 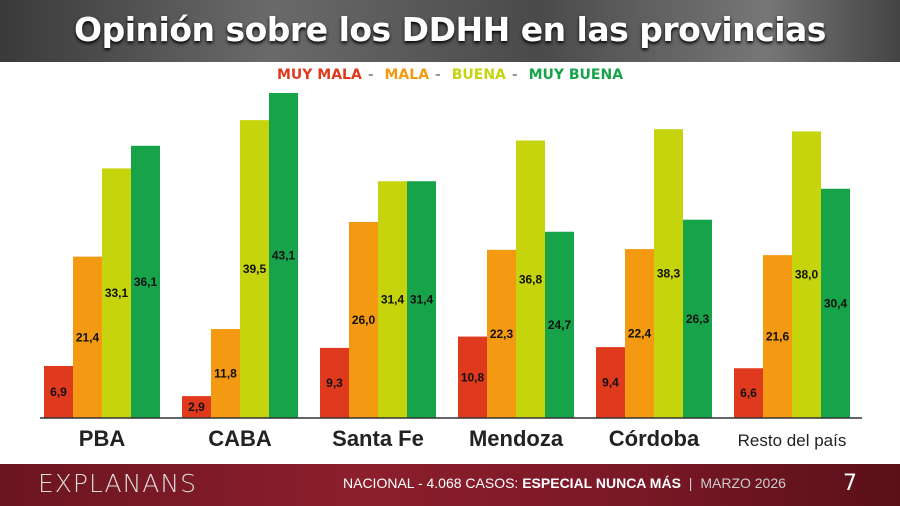 What do you see at coordinates (850, 483) in the screenshot?
I see `page-number: 7` at bounding box center [850, 483].